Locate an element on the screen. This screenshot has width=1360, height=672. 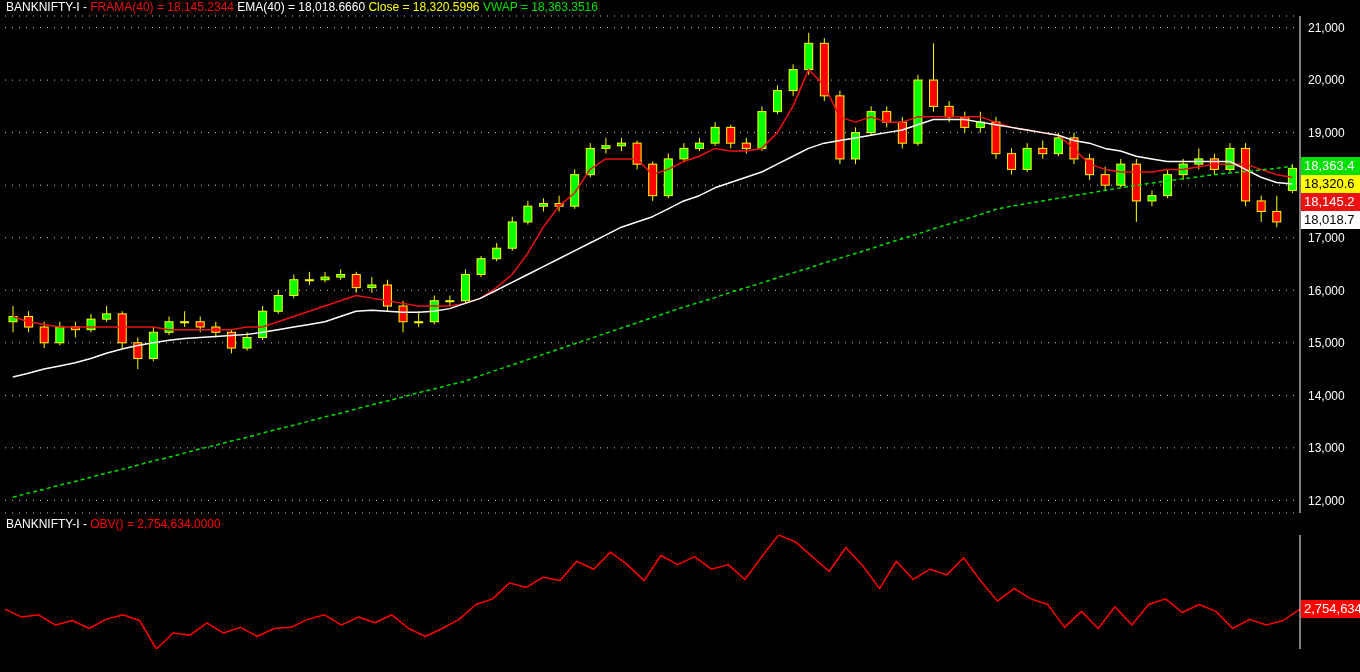
text: OBV() = 2,754,634.0000 is located at coordinates (155, 524).